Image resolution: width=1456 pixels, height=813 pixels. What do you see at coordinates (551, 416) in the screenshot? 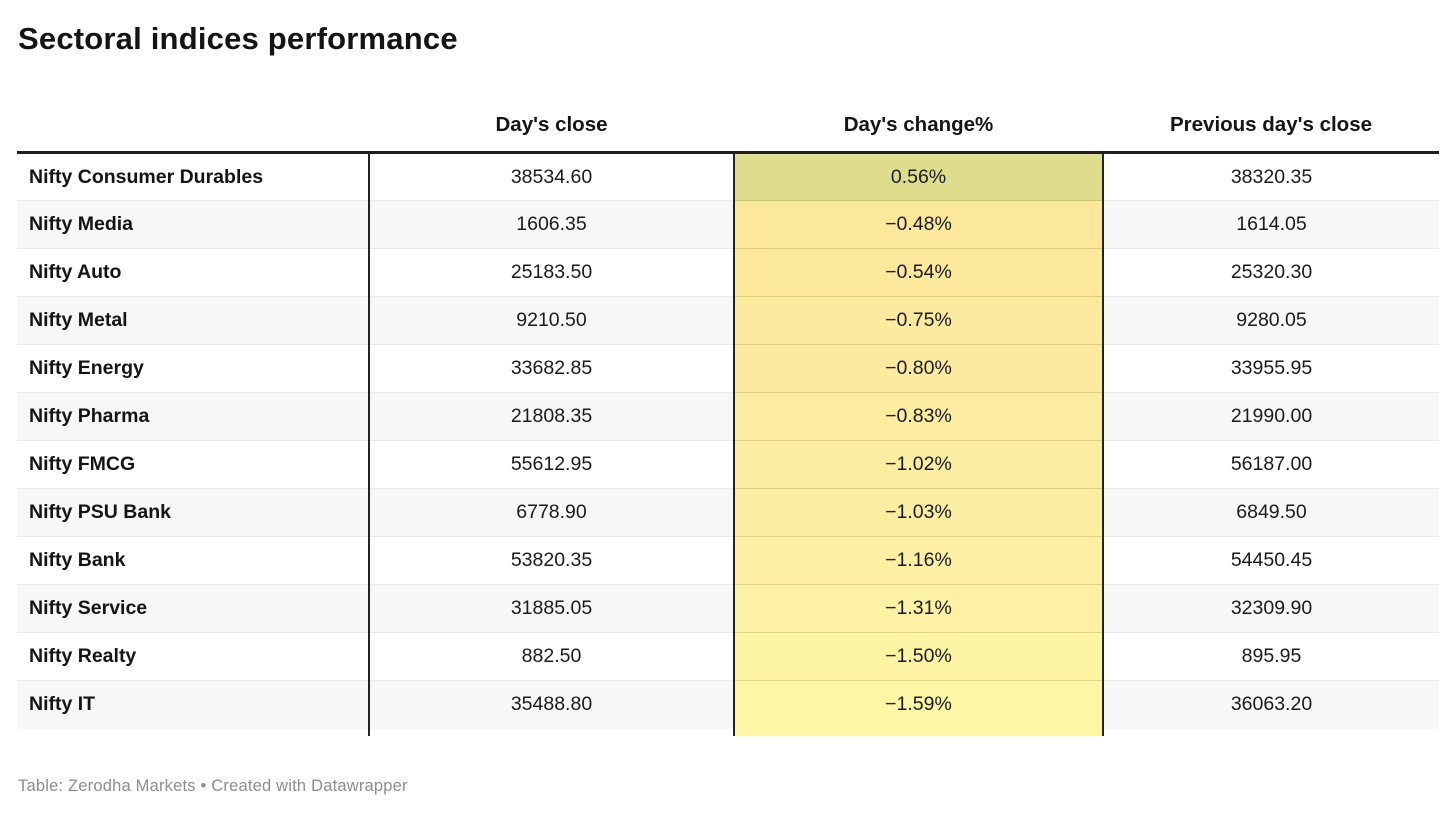
I see `days-close-cell: 21808.35` at bounding box center [551, 416].